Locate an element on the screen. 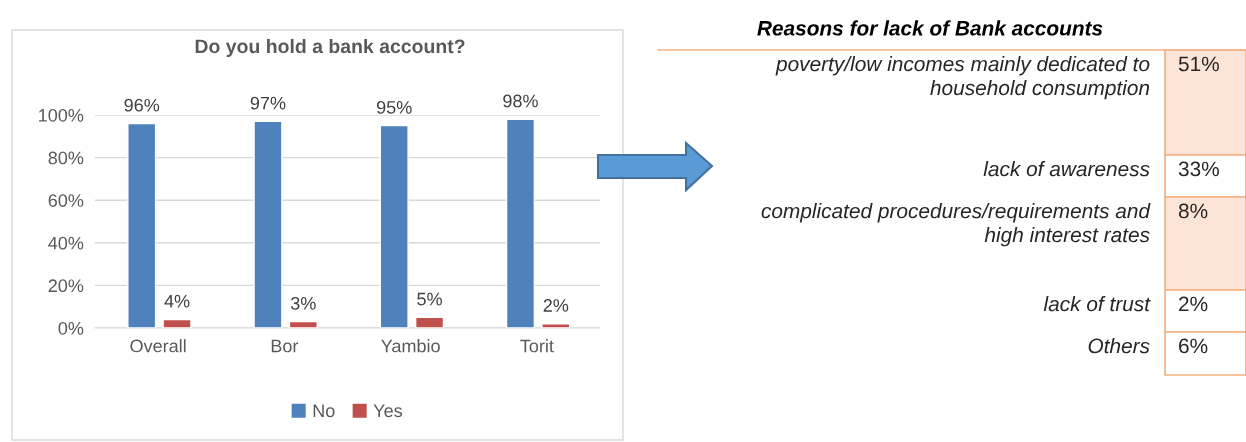  text: 97% is located at coordinates (268, 103).